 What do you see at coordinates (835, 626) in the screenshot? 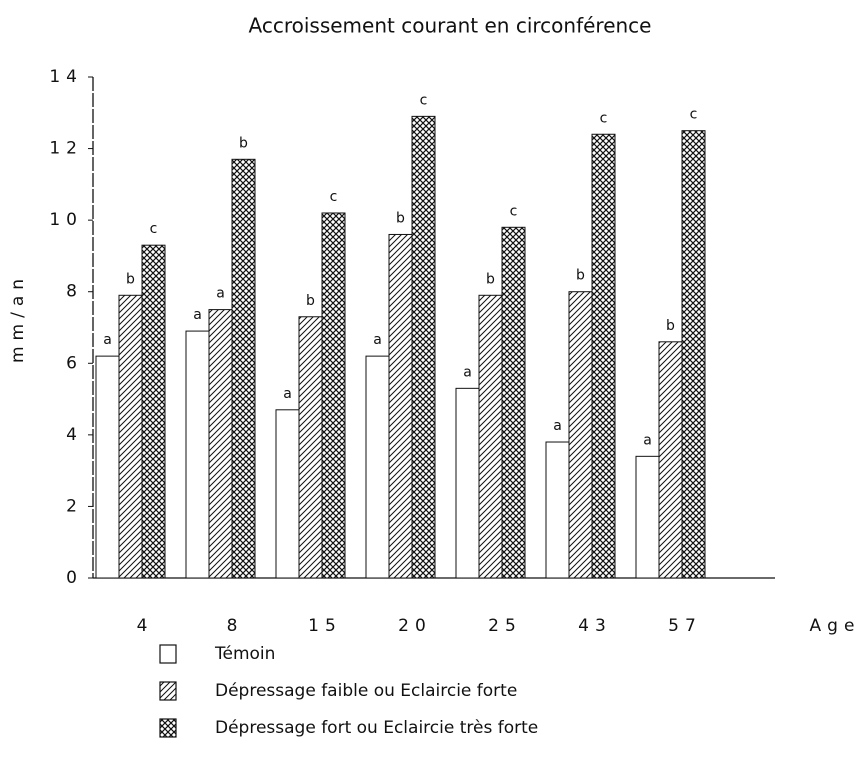
I see `x-axis-label: Age` at bounding box center [835, 626].